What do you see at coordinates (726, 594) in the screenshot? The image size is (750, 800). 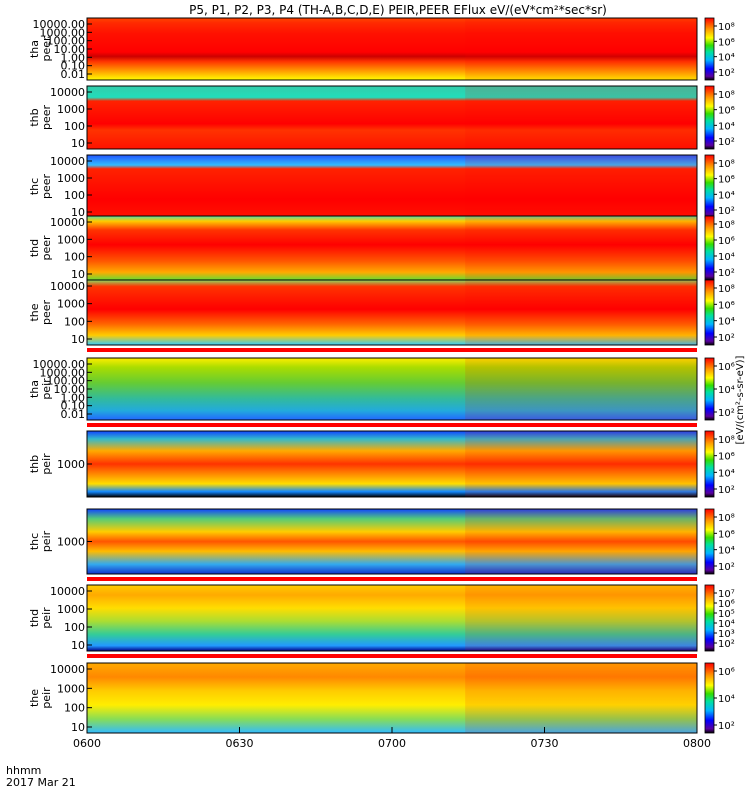 I see `colorbar-tick-label: 10⁷` at bounding box center [726, 594].